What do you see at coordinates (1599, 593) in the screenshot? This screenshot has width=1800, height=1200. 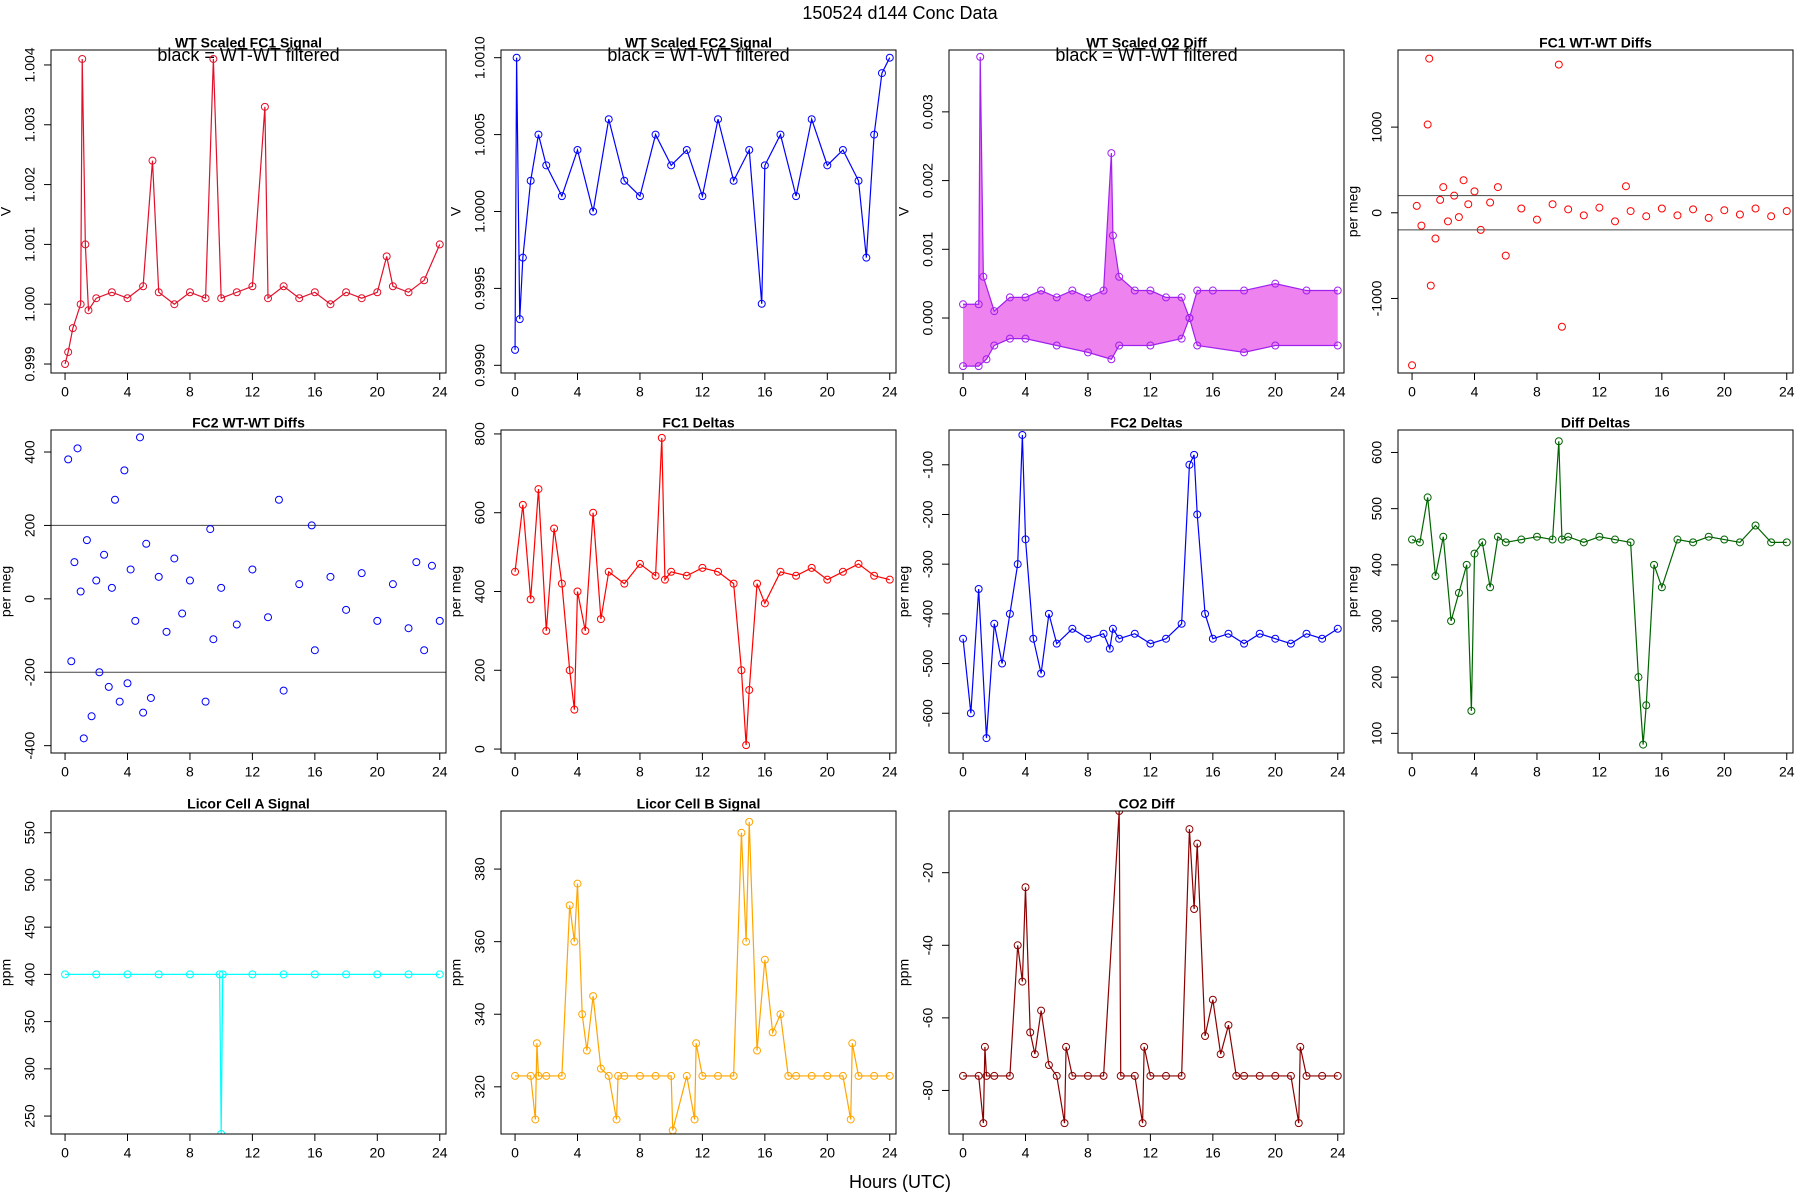 I see `series-line` at bounding box center [1599, 593].